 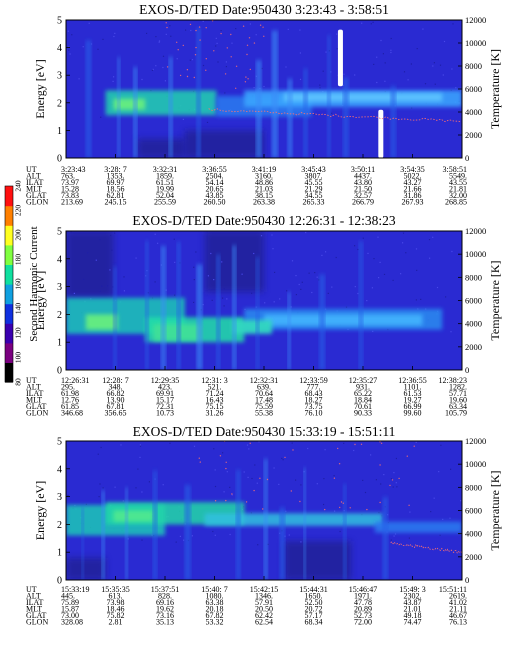 I want to click on colorbar-tick-label: 220, so click(x=18, y=211).